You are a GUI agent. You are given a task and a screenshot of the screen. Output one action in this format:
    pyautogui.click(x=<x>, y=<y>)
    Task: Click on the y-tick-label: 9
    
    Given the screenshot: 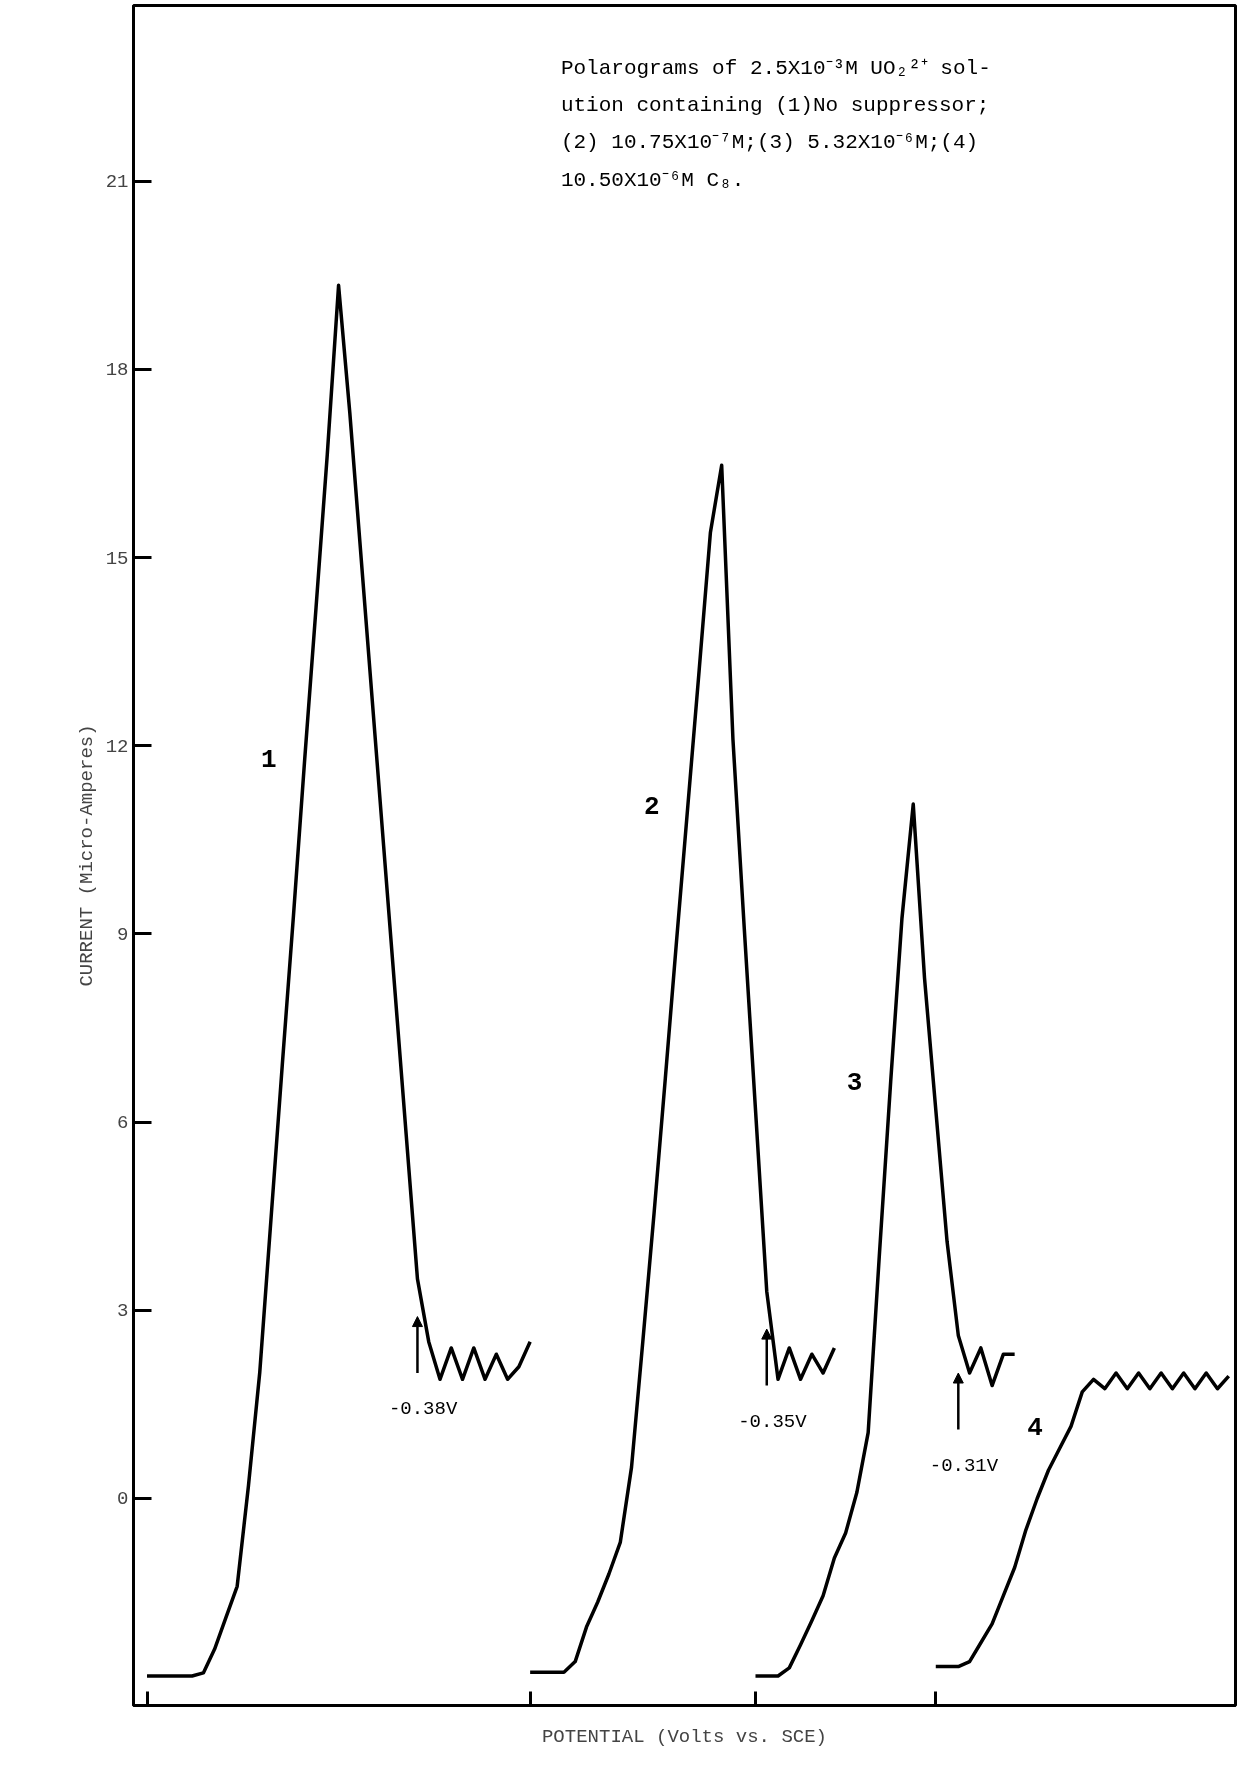 What is the action you would take?
    pyautogui.click(x=123, y=934)
    